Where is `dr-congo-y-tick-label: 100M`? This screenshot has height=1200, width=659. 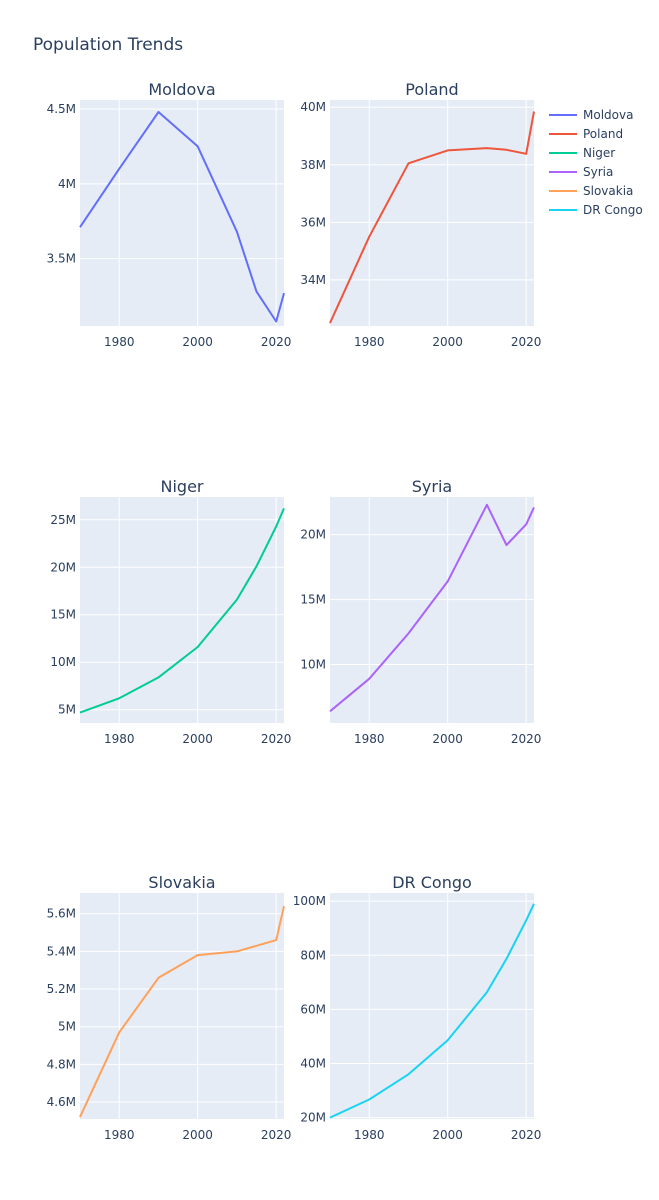 dr-congo-y-tick-label: 100M is located at coordinates (309, 901).